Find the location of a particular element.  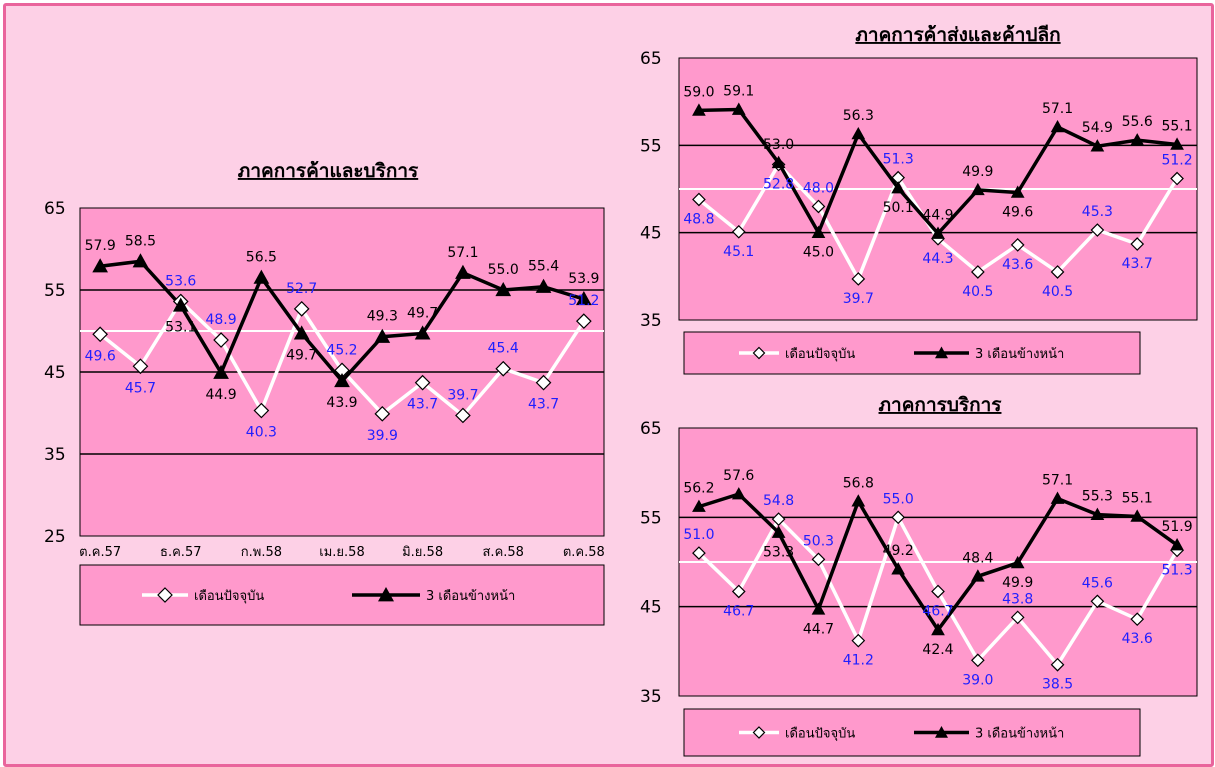

legend-diamond-icon is located at coordinates (165, 595).